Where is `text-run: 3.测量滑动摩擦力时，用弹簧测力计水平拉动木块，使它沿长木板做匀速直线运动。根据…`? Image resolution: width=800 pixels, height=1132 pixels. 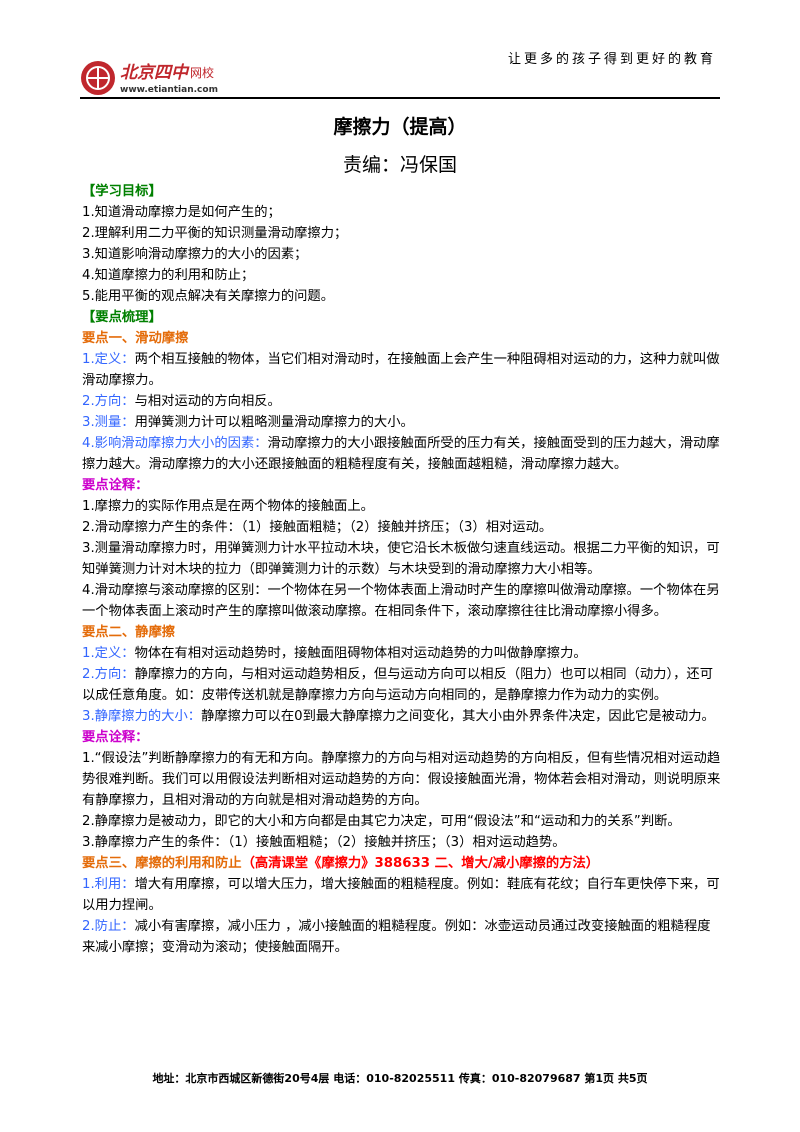 text-run: 3.测量滑动摩擦力时，用弹簧测力计水平拉动木块，使它沿长木板做匀速直线运动。根据… is located at coordinates (401, 559).